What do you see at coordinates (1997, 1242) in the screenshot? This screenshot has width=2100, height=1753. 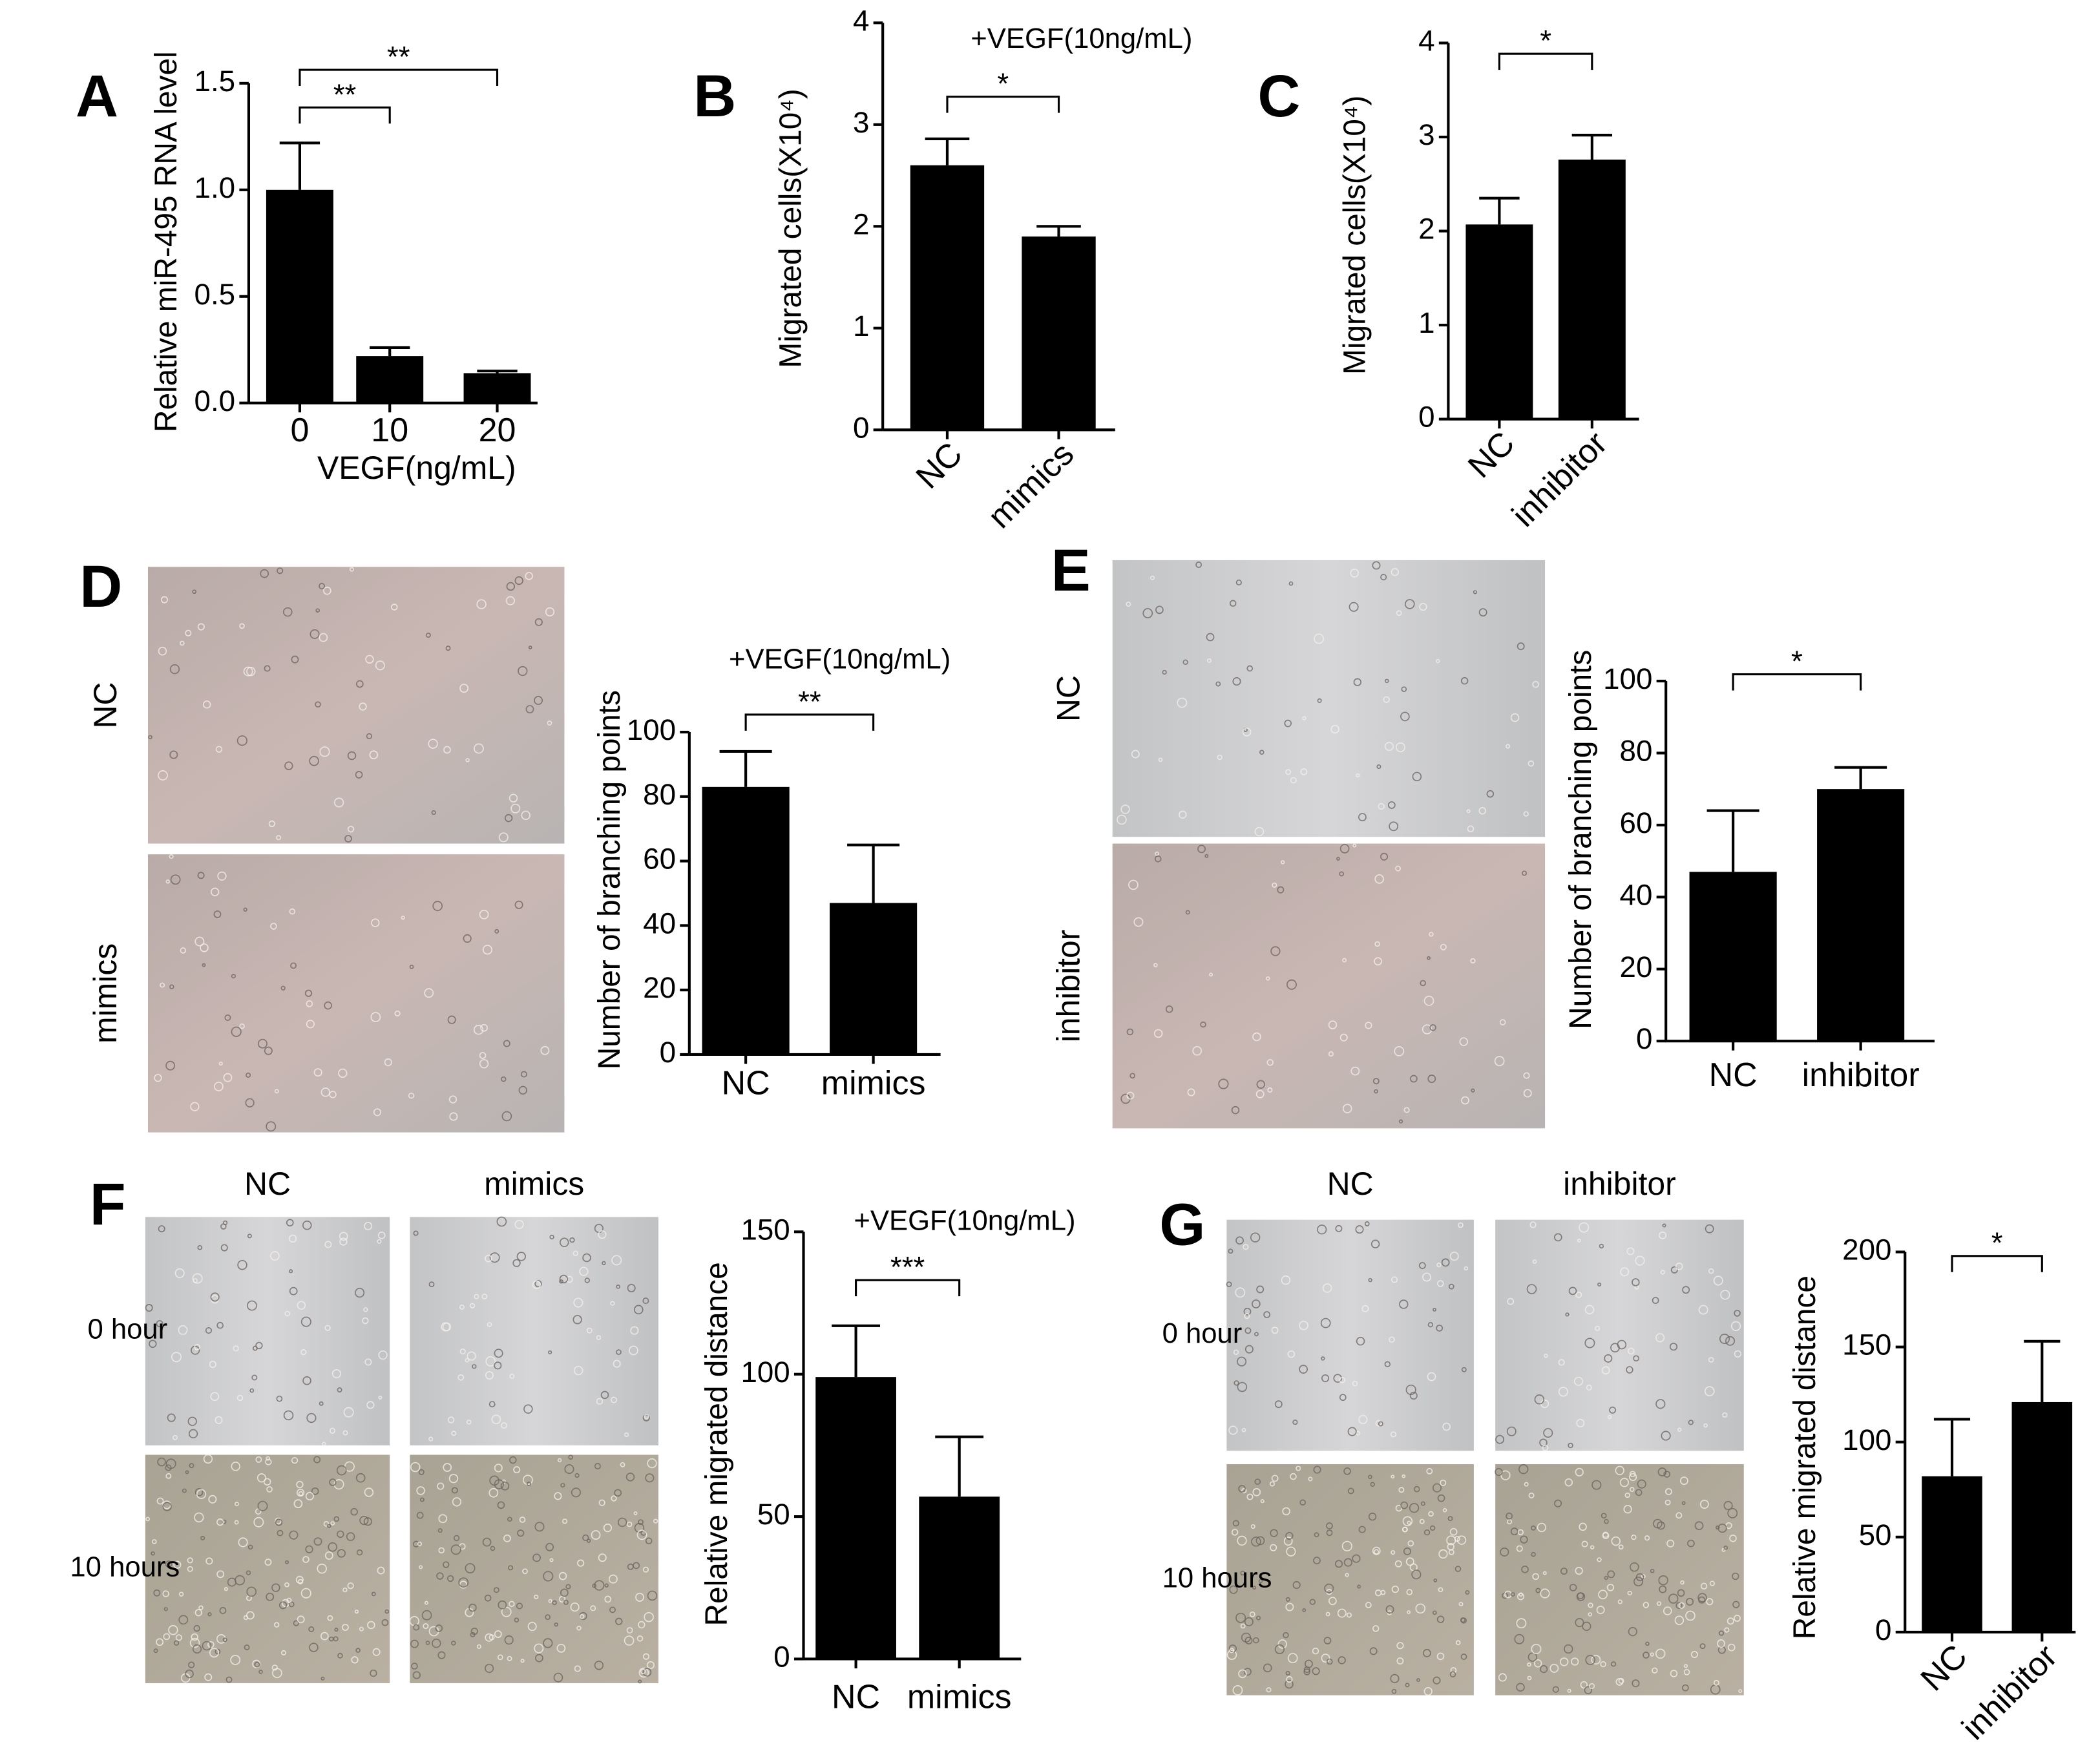 I see `significance-label: *` at bounding box center [1997, 1242].